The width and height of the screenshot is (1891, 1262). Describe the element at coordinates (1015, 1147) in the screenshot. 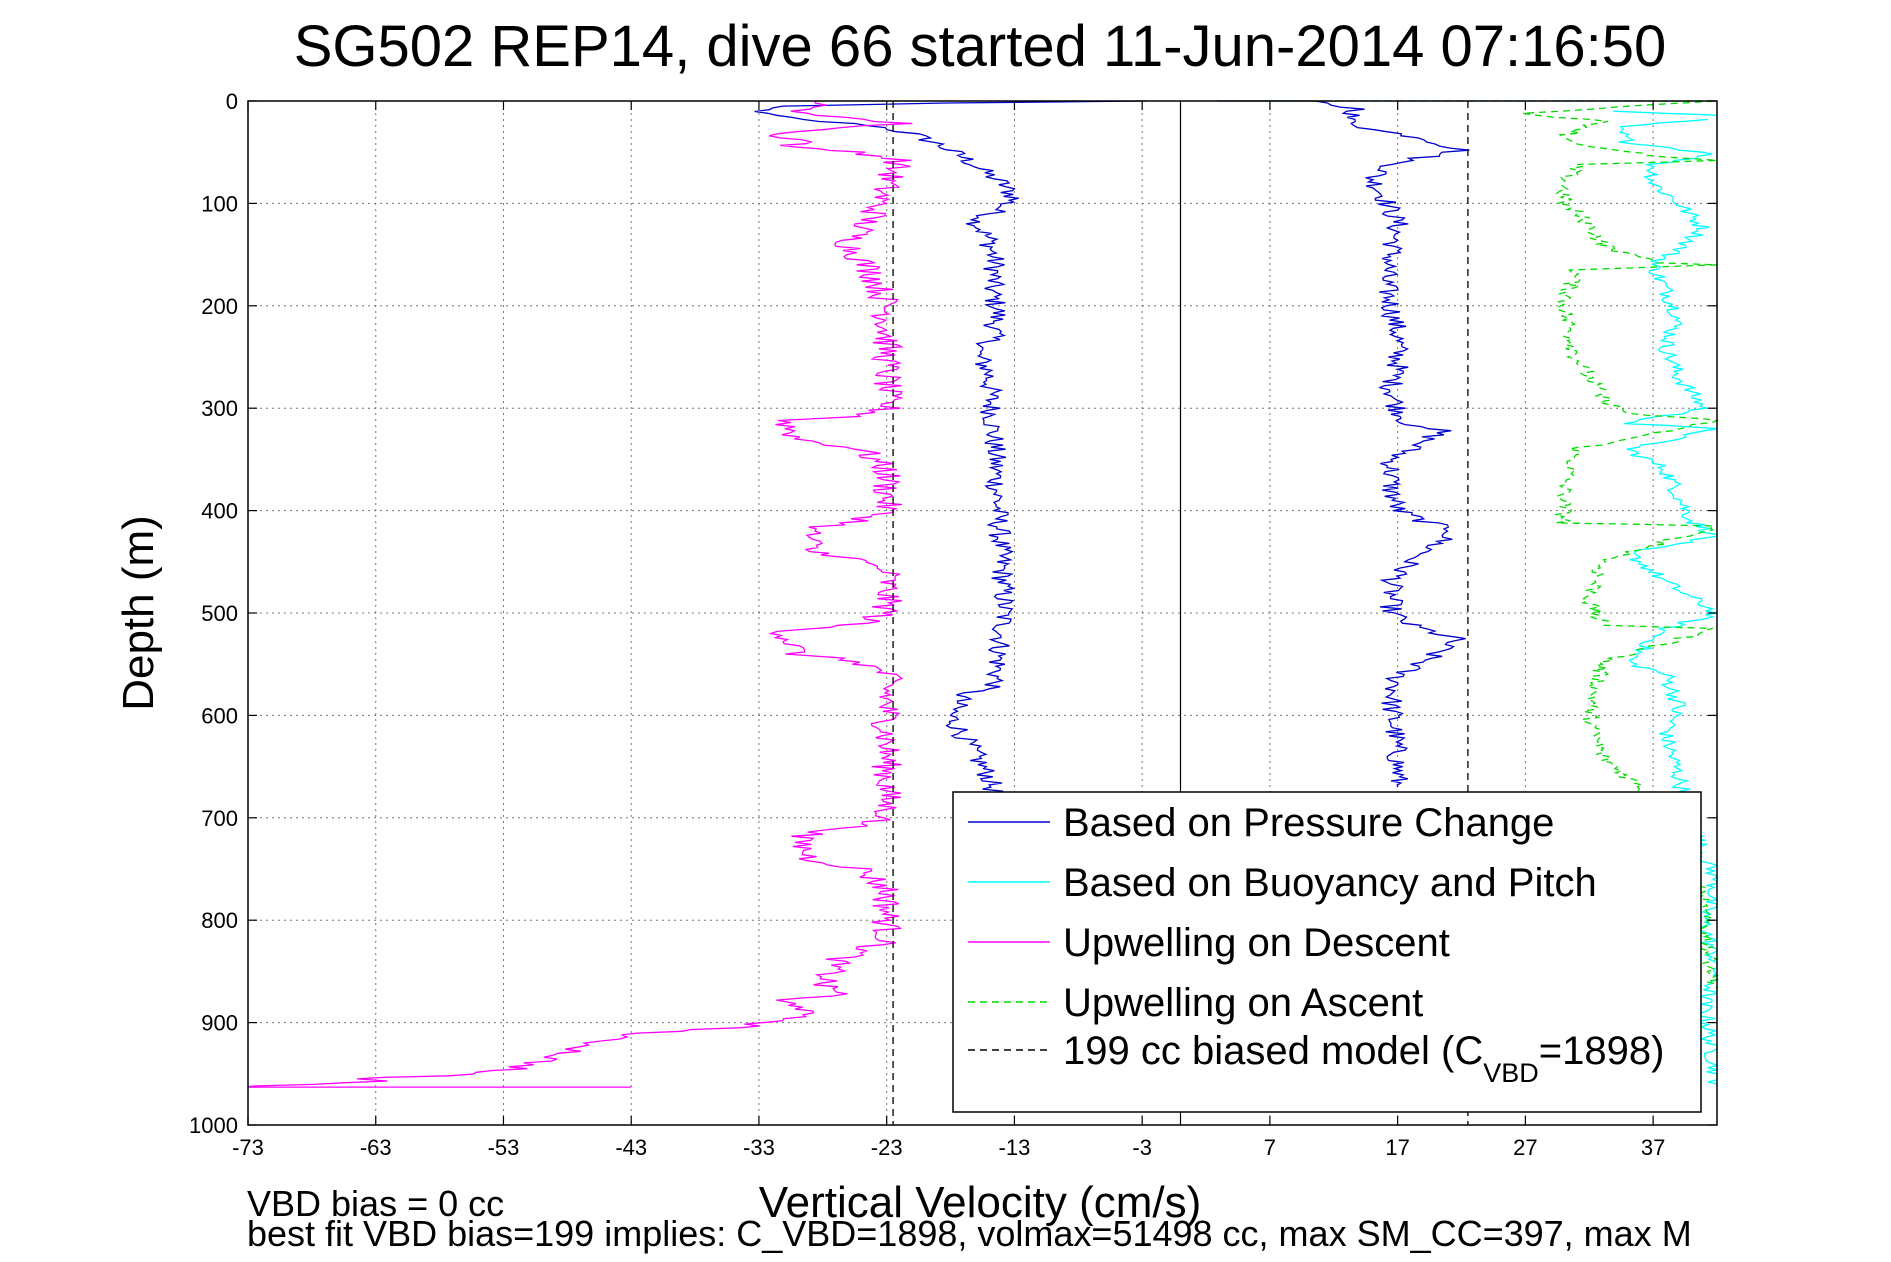

I see `x-tick-label: -13` at that location.